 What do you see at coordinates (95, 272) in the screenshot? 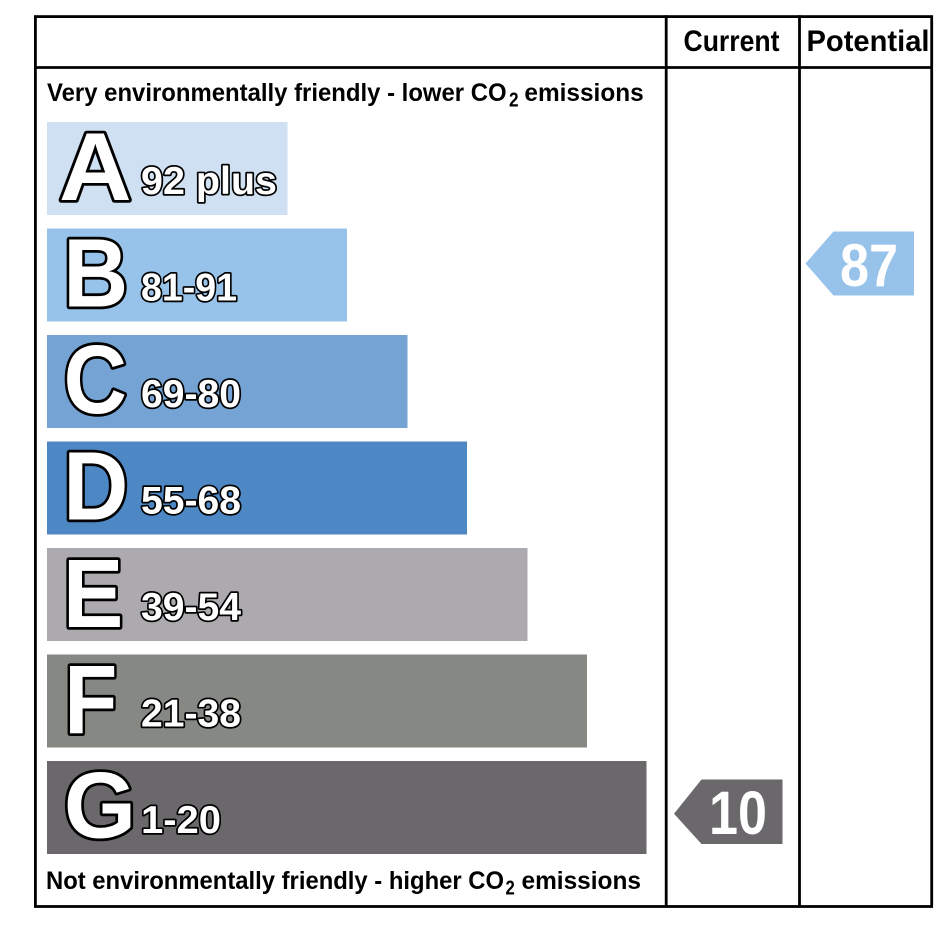
I see `svg-text: B` at bounding box center [95, 272].